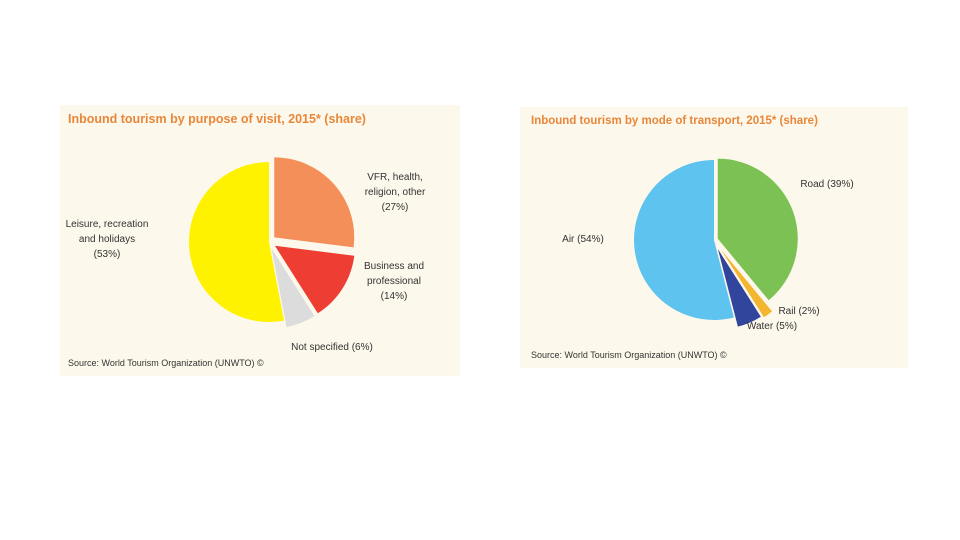  I want to click on transport-pie-chart: Road (39%) Rail (2%) Water (5%) Air (54%), so click(708, 245).